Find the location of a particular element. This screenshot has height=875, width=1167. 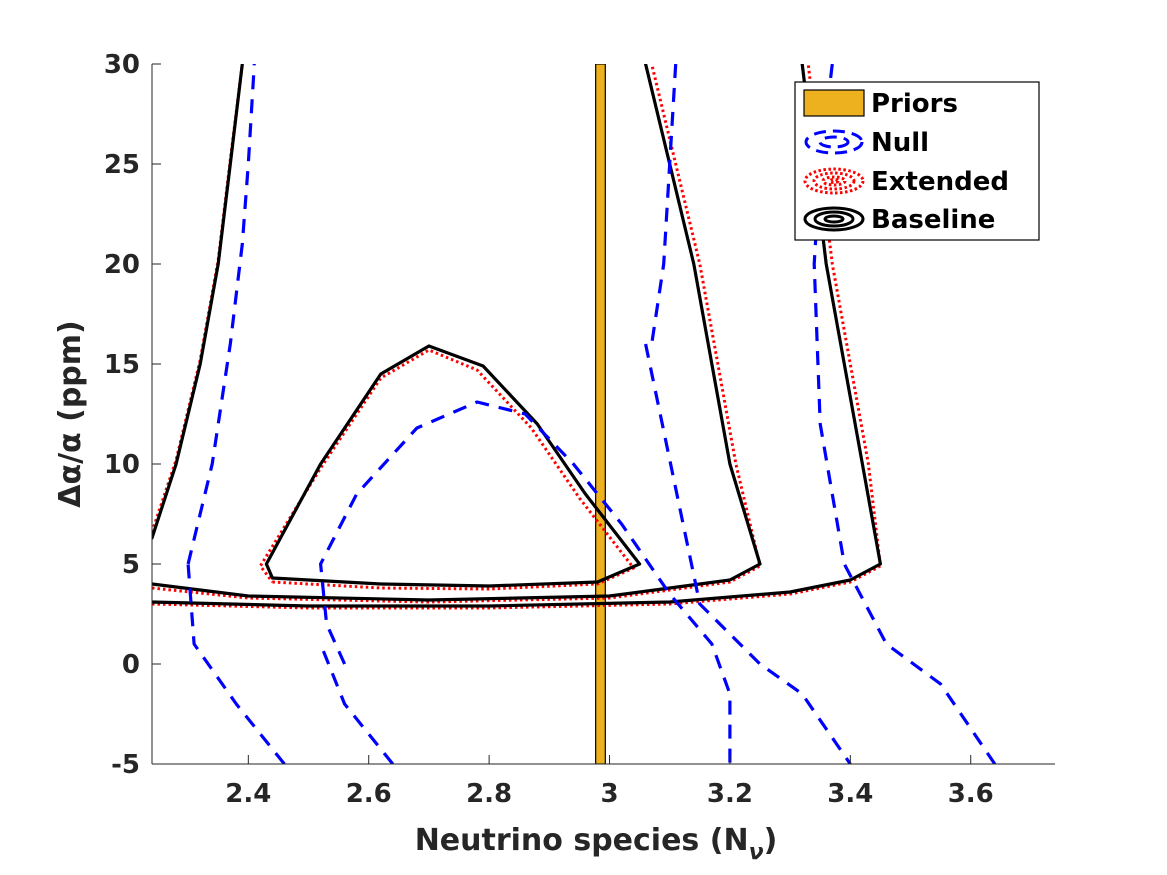

legend: Priors Null Extended Baseline is located at coordinates (917, 161).